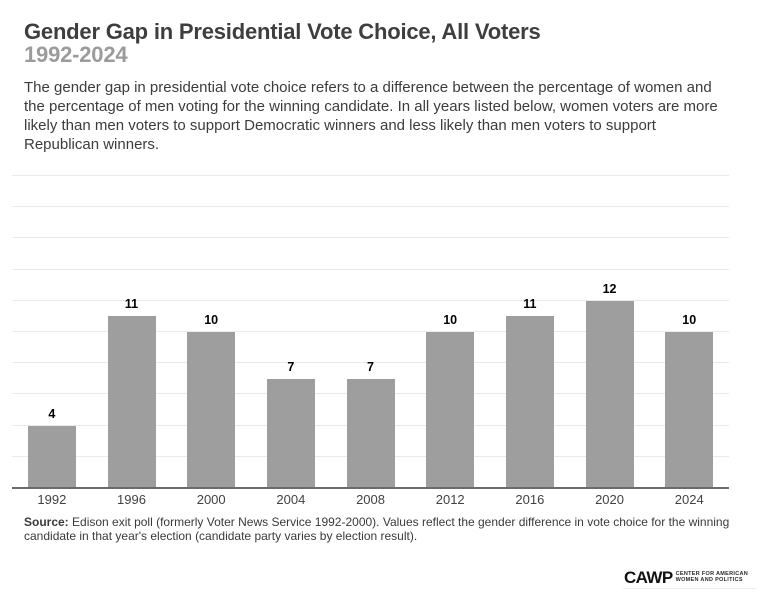  What do you see at coordinates (609, 499) in the screenshot?
I see `x-axis-label-2020: 2020` at bounding box center [609, 499].